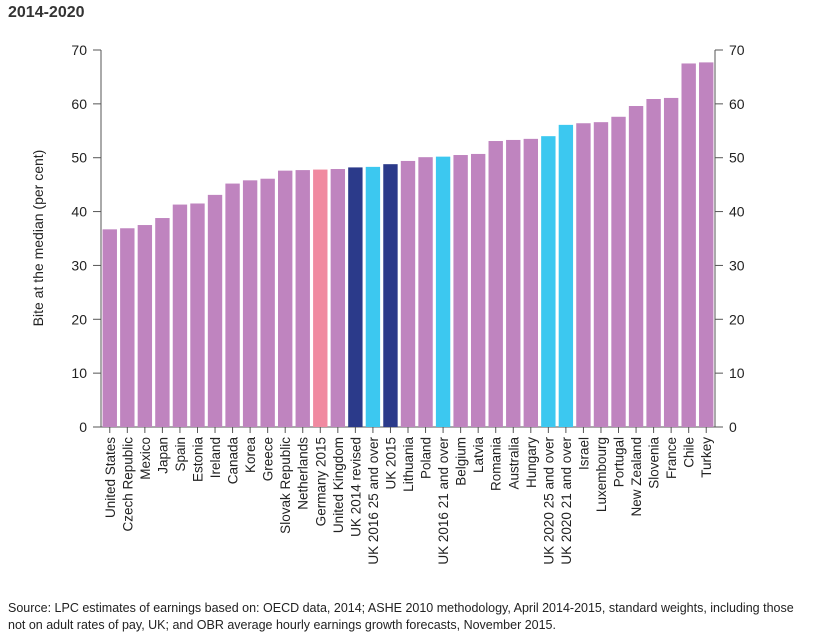 This screenshot has height=638, width=820. I want to click on bar-portugal, so click(618, 271).